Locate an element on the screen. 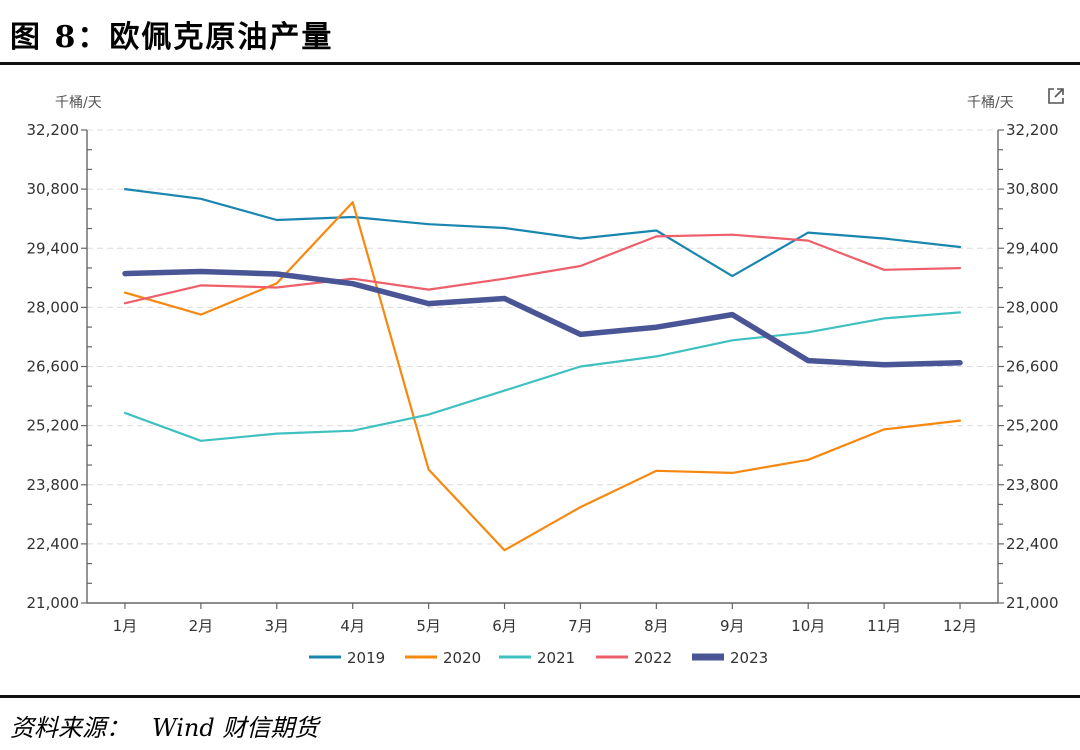 The image size is (1080, 750). series-line-2021 is located at coordinates (542, 376).